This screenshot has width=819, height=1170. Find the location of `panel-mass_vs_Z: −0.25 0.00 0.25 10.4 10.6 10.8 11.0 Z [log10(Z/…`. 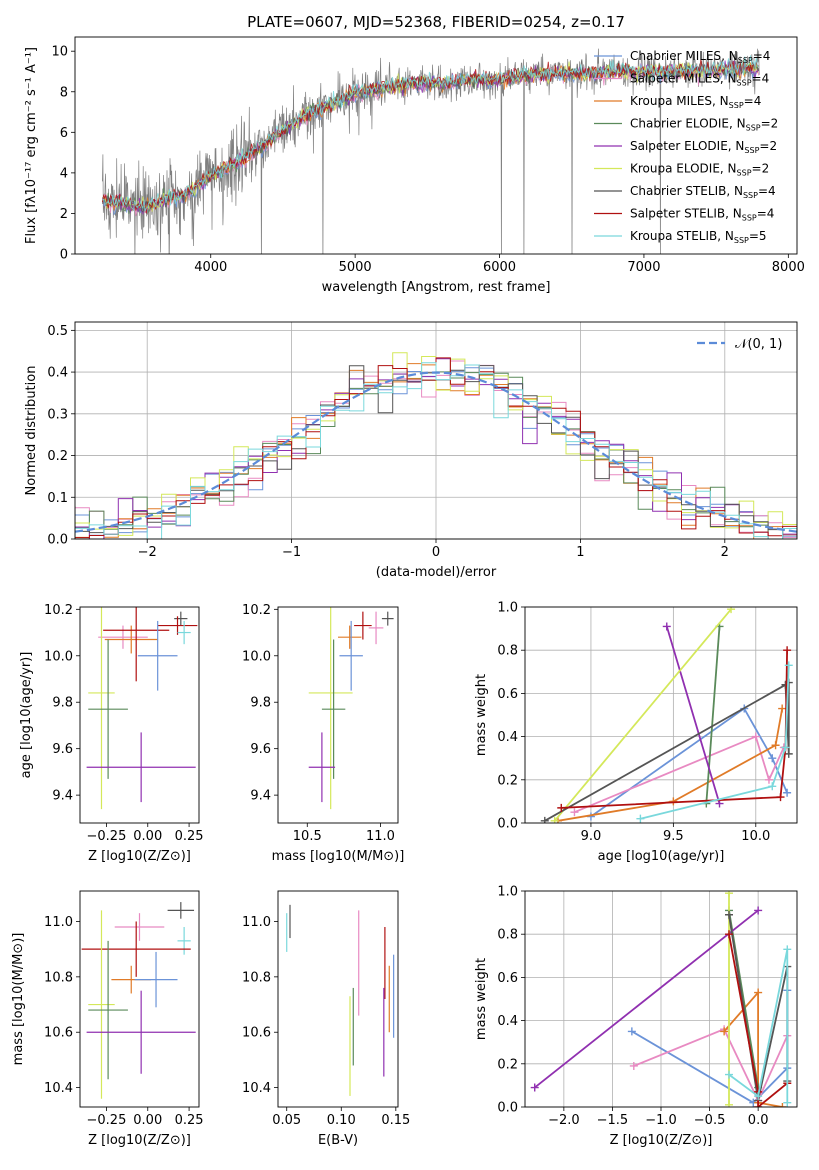

panel-mass_vs_Z: −0.25 0.00 0.25 10.4 10.6 10.8 11.0 Z [log10(Z/… is located at coordinates (107, 1019).